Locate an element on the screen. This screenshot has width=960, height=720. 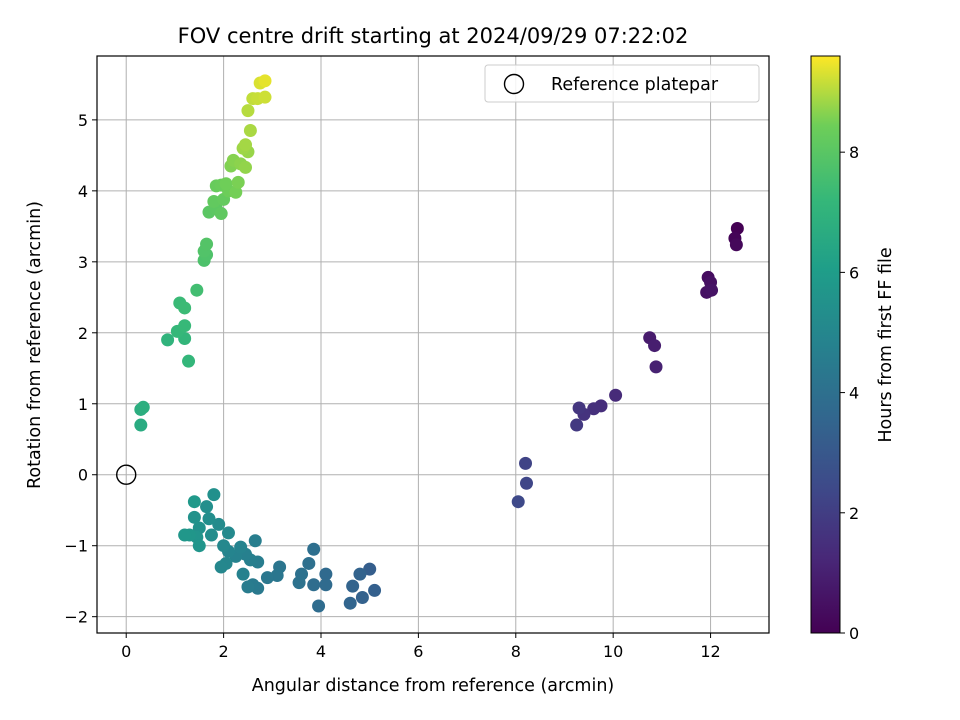
colorbar-gradient is located at coordinates (825, 344).